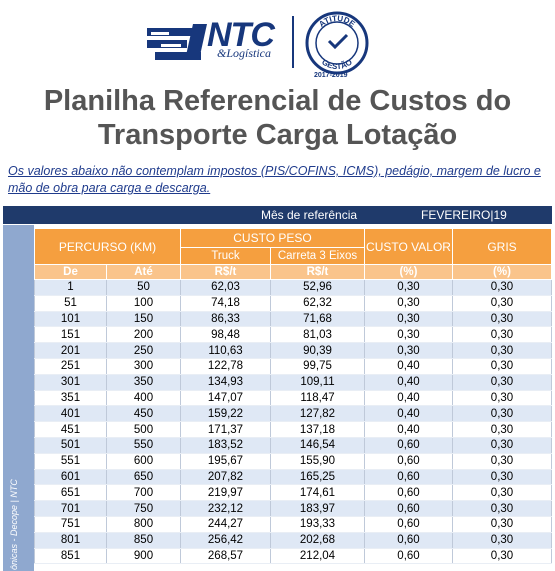 This screenshot has height=571, width=555. I want to click on cell-ate: 350, so click(143, 382).